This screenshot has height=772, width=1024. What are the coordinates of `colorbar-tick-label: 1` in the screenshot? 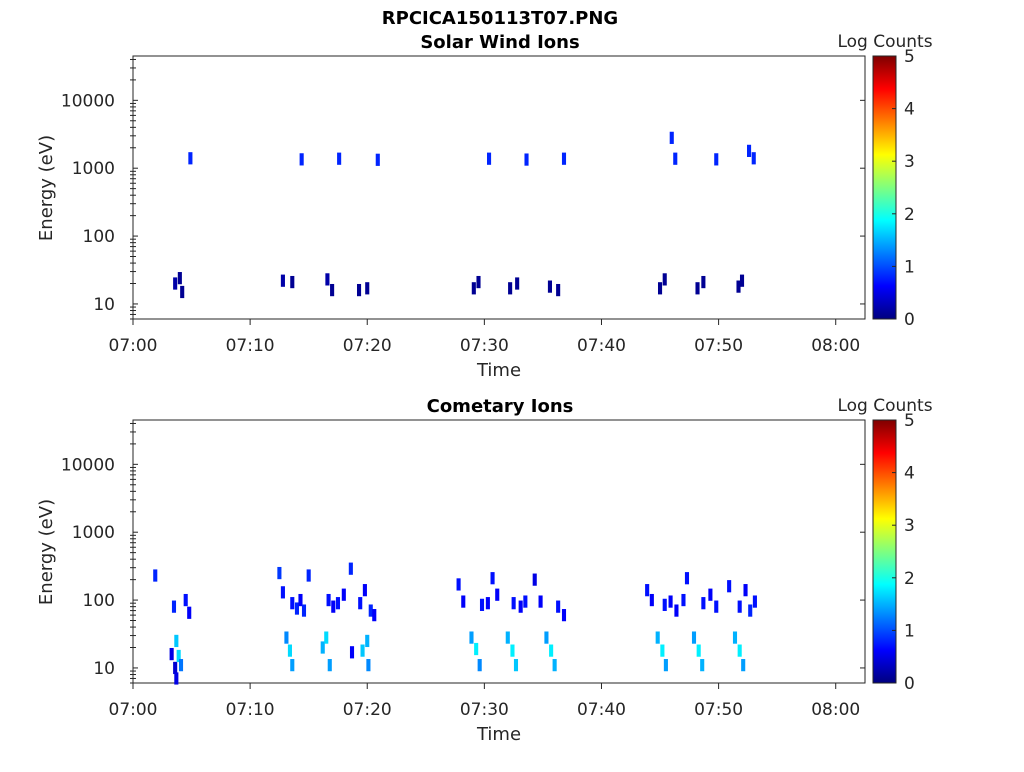 It's located at (909, 631).